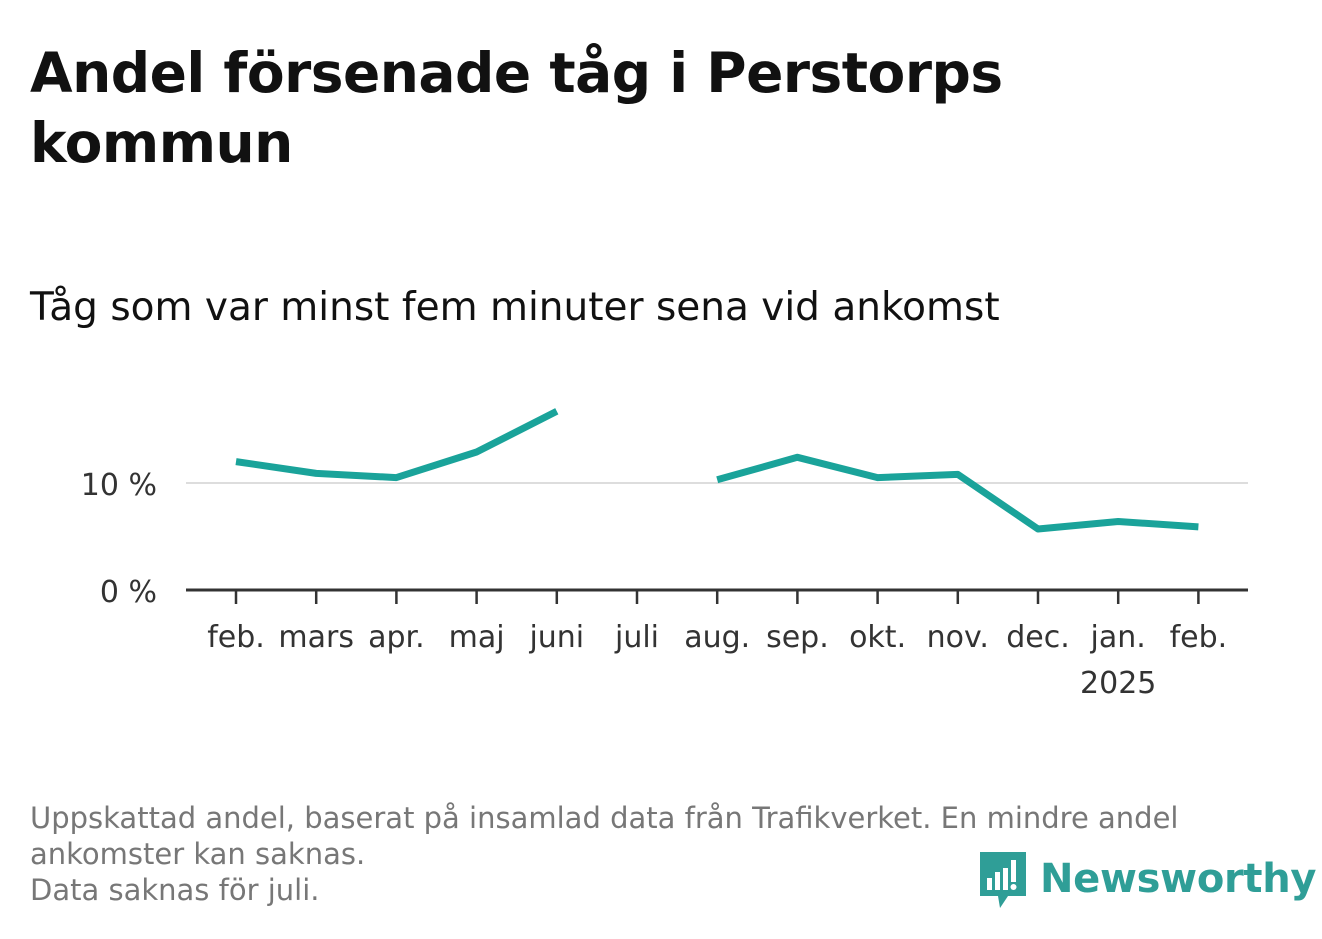 This screenshot has height=939, width=1322. Describe the element at coordinates (1118, 637) in the screenshot. I see `x-tick-label: jan.` at that location.